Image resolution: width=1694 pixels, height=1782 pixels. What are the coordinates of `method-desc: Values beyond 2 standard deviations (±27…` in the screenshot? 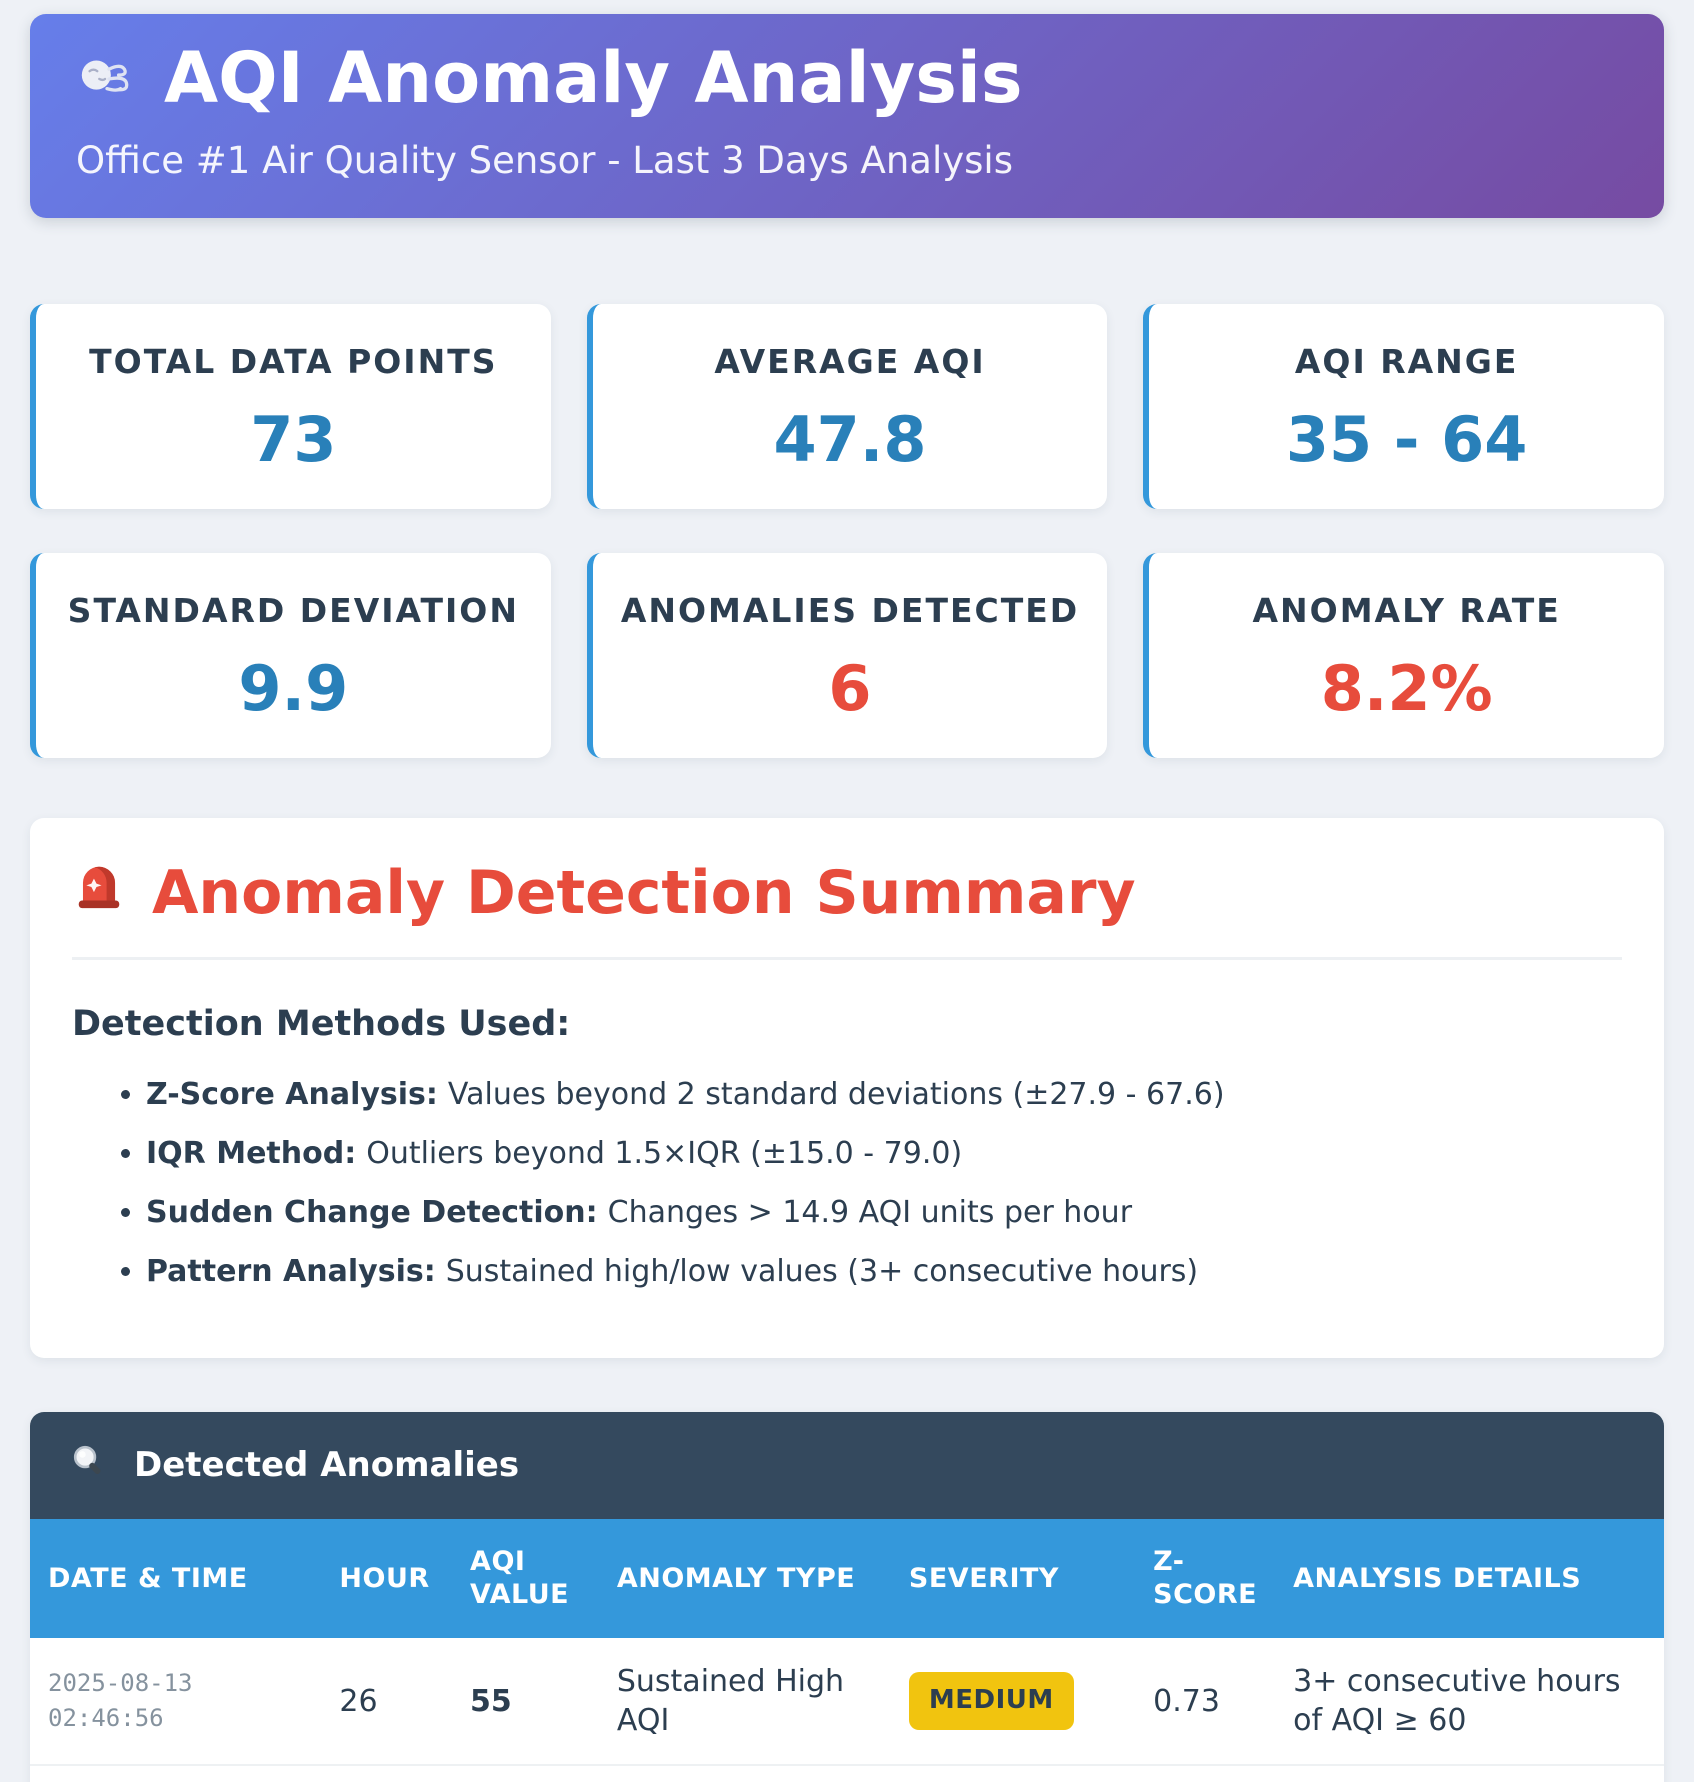 It's located at (836, 1094).